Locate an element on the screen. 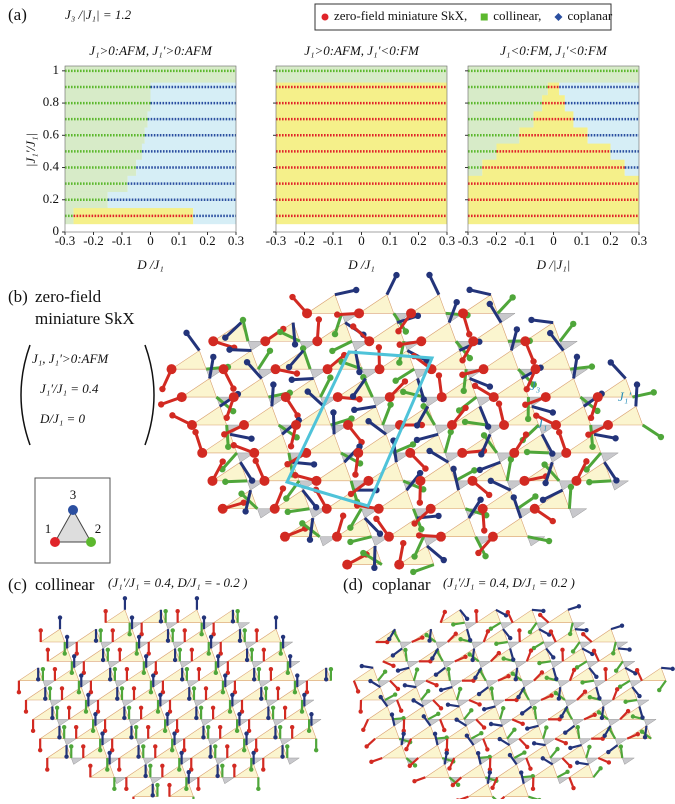 Image resolution: width=675 pixels, height=804 pixels. lattice is located at coordinates (514, 701).